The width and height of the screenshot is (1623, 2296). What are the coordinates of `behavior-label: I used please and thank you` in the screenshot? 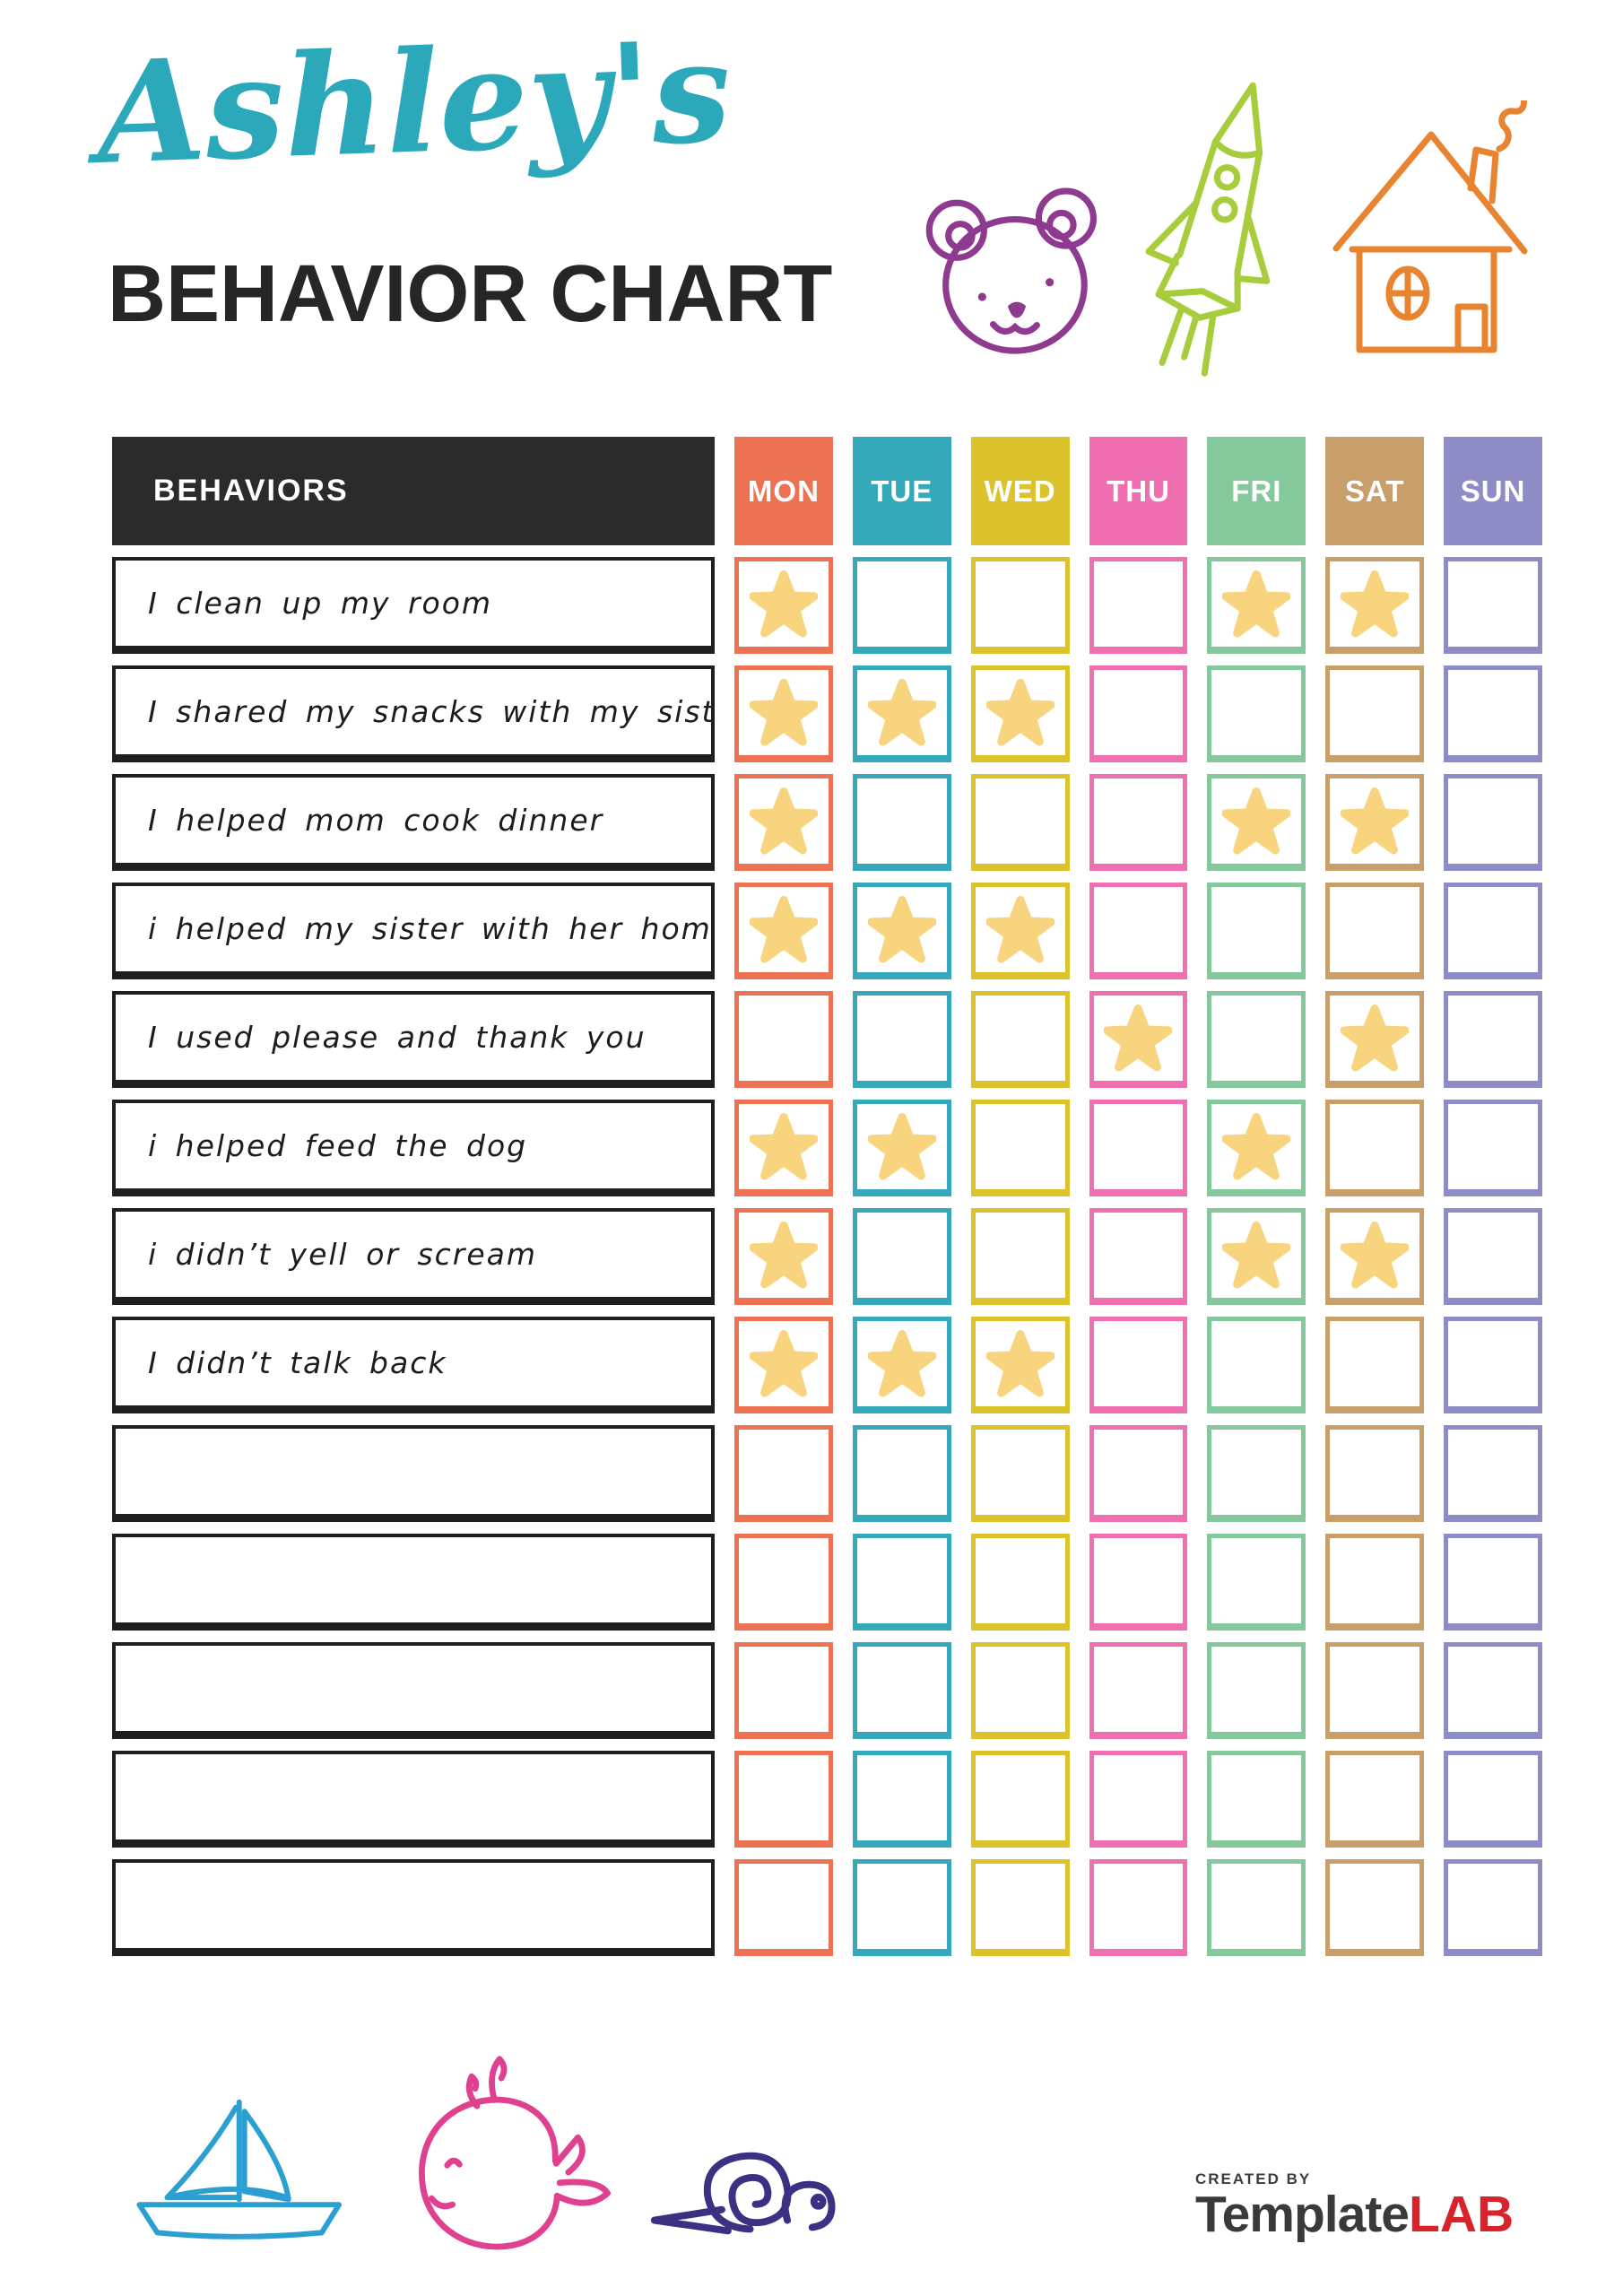 It's located at (413, 1039).